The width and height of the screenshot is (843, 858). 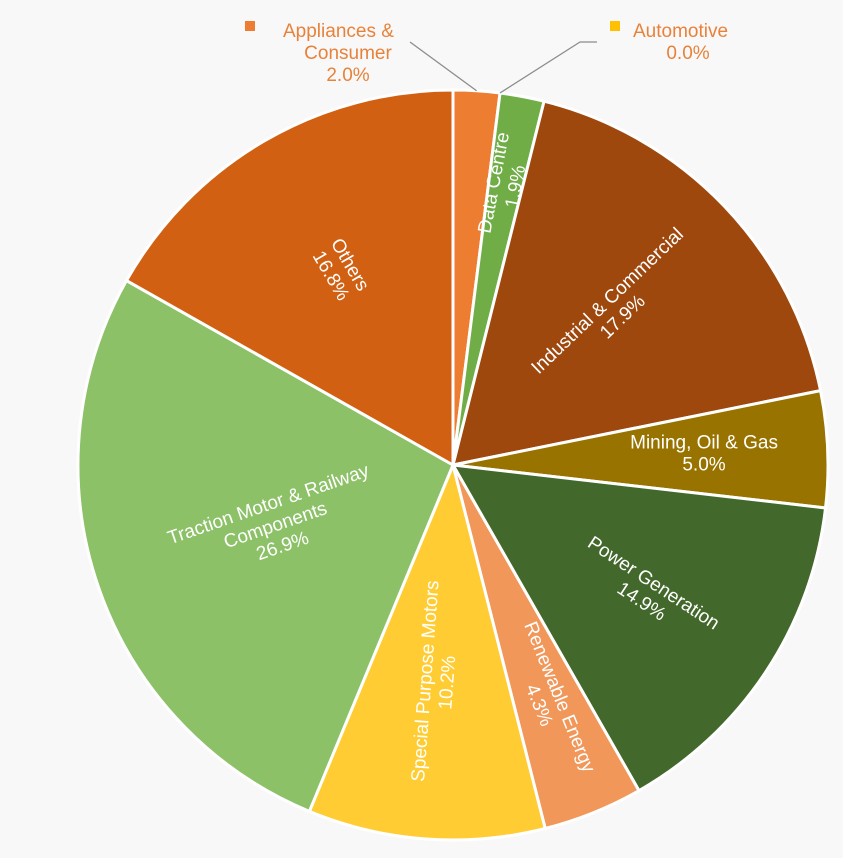 I want to click on slice-label-mining-oil-and-gas-line-1: 5.0%, so click(x=703, y=464).